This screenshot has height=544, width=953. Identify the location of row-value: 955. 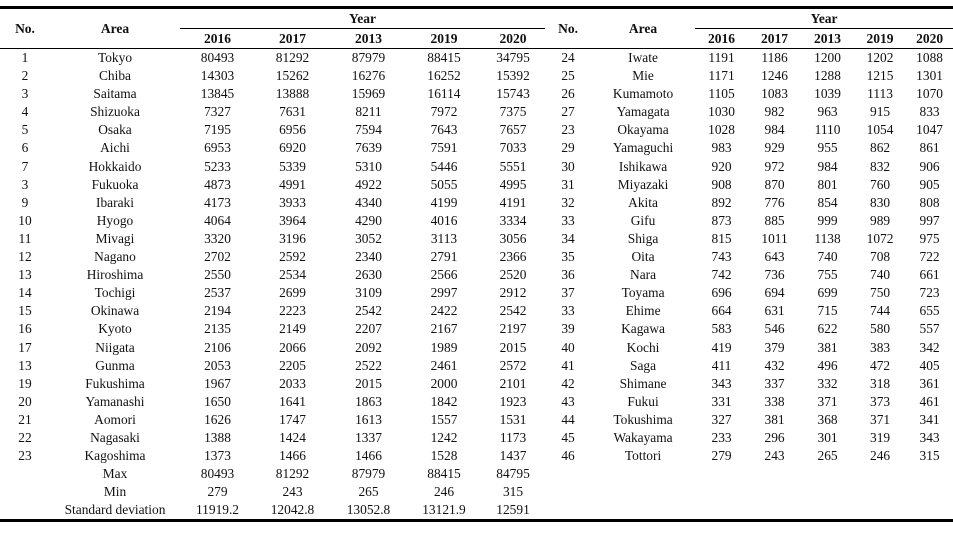
(827, 148).